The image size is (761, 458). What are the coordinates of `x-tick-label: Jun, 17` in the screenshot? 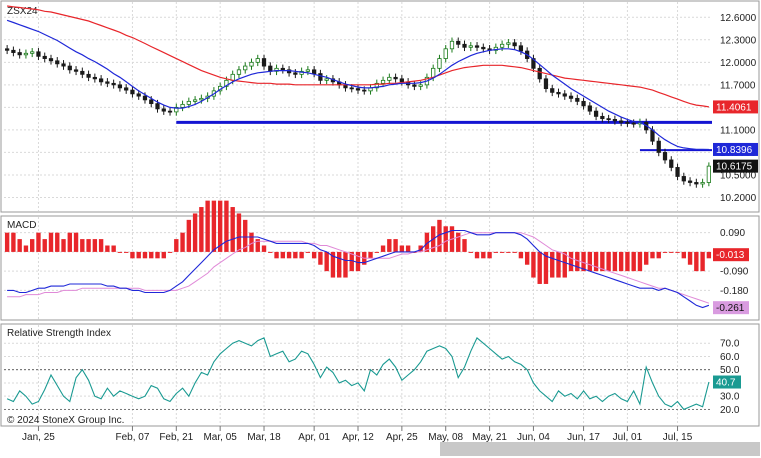 It's located at (583, 437).